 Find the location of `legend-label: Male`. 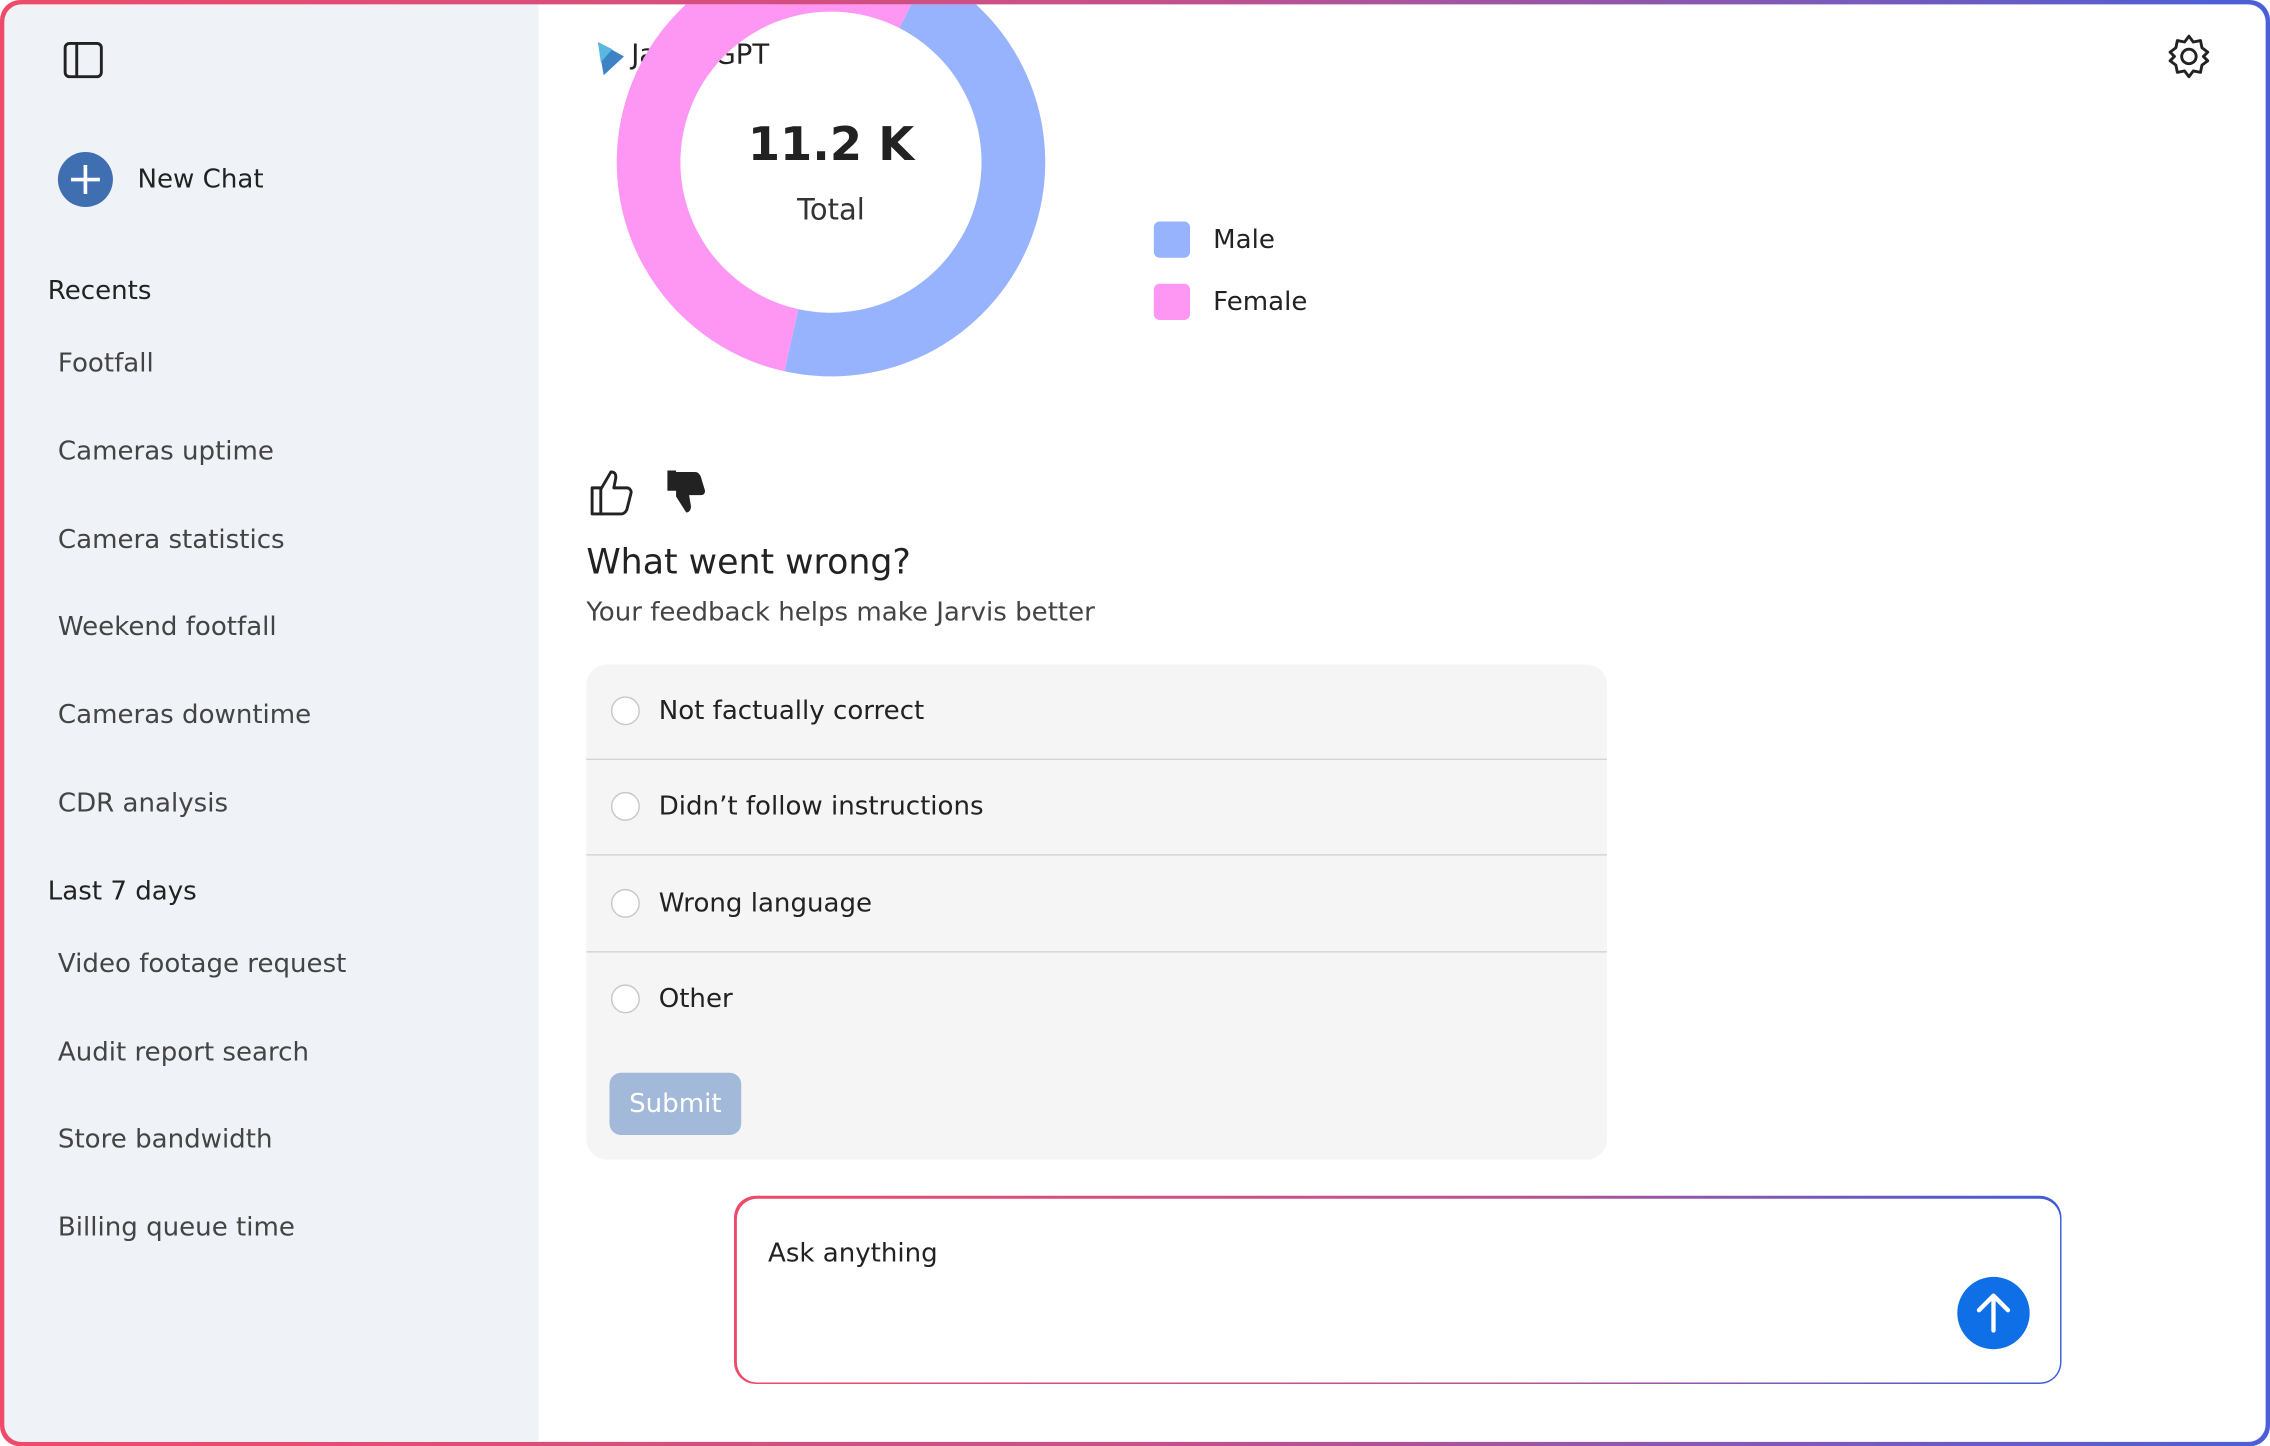

legend-label: Male is located at coordinates (1244, 240).